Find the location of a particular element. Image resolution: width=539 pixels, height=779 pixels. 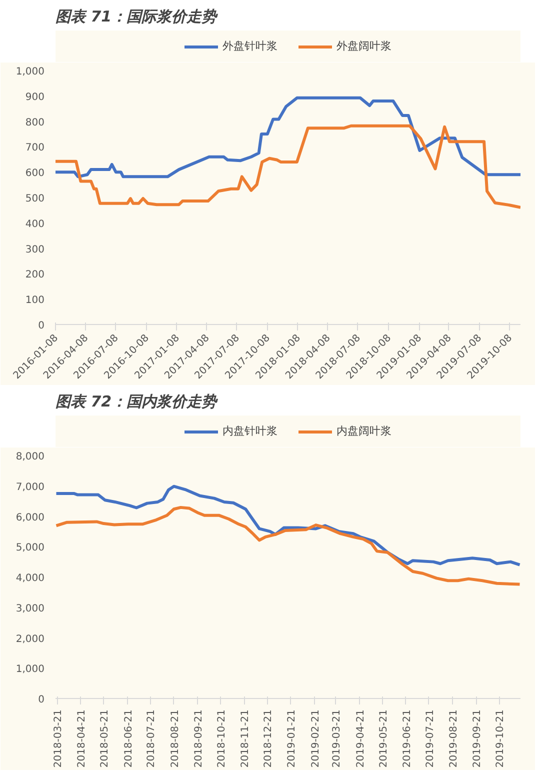

x-tick-label: 2019-07-21 is located at coordinates (430, 738).